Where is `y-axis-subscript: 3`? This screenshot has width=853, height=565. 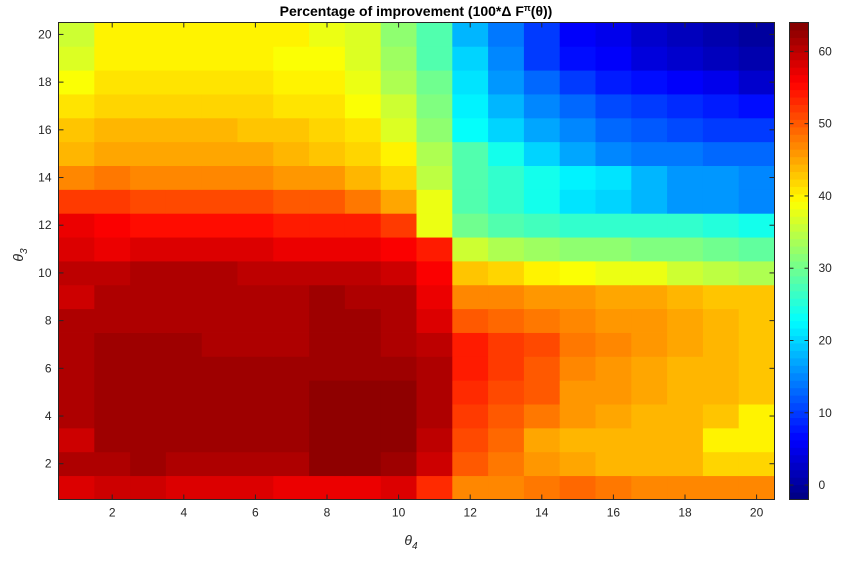 y-axis-subscript: 3 is located at coordinates (24, 251).